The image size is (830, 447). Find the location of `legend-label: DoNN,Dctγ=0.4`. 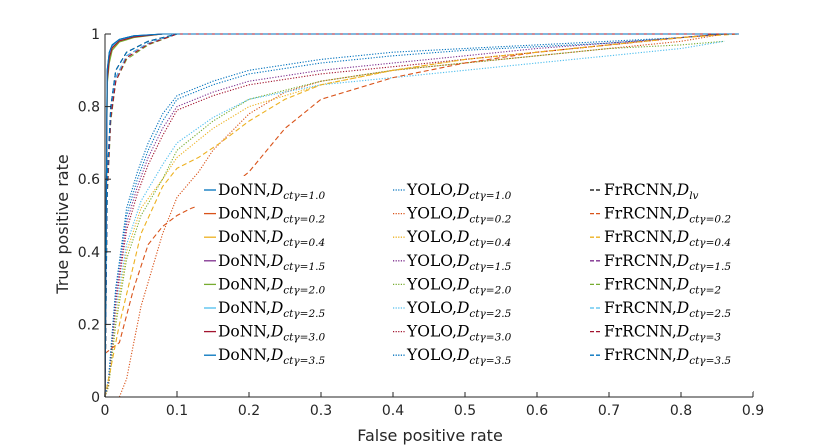

legend-label: DoNN,Dctγ=0.4 is located at coordinates (271, 238).